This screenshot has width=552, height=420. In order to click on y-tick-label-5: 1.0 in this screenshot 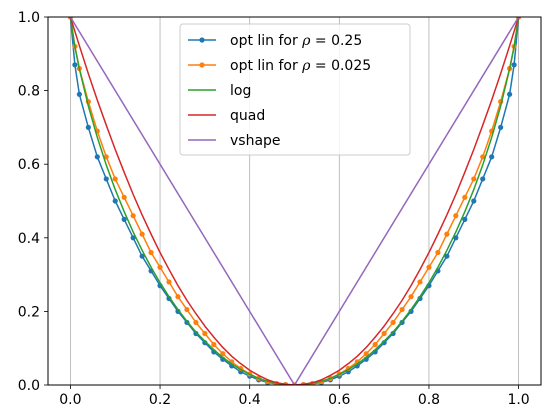, I will do `click(29, 18)`.